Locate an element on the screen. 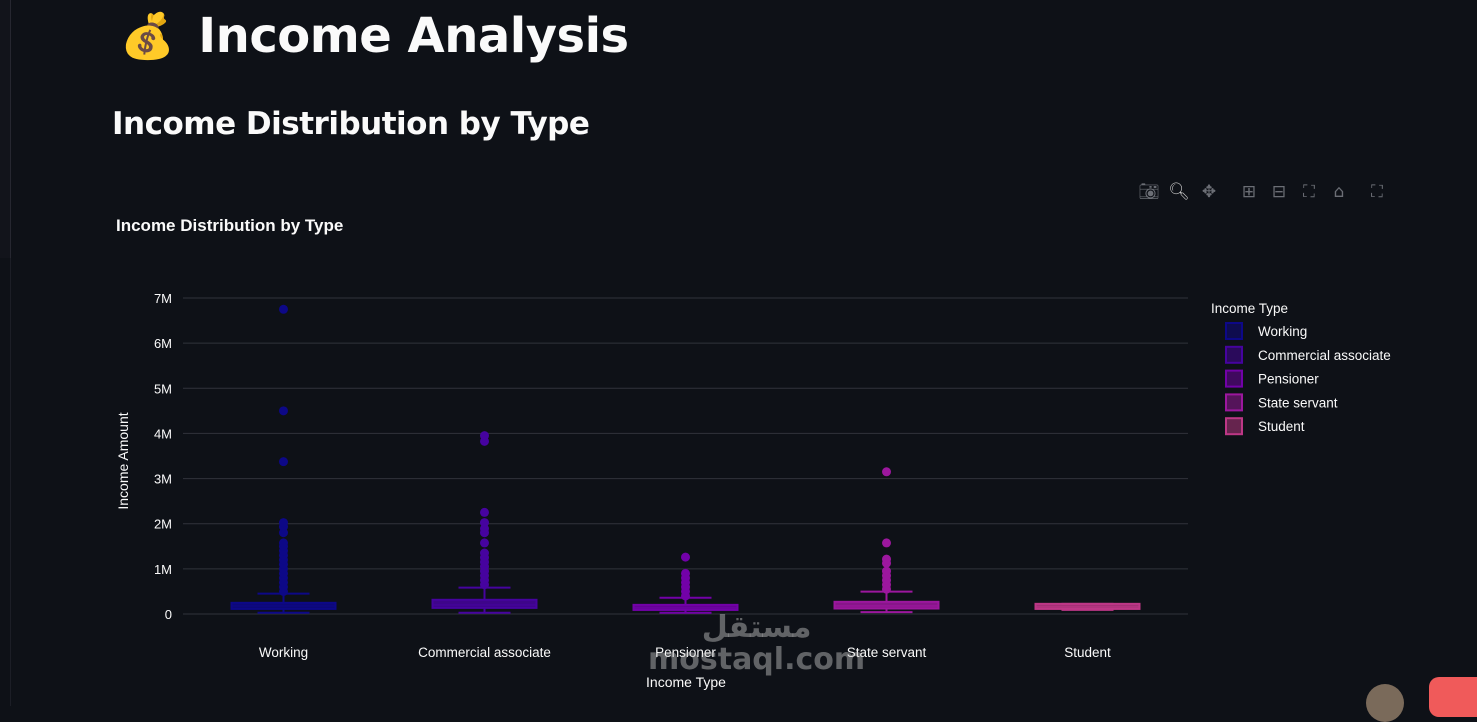 This screenshot has width=1477, height=722. legend-title: Income Type is located at coordinates (1249, 308).